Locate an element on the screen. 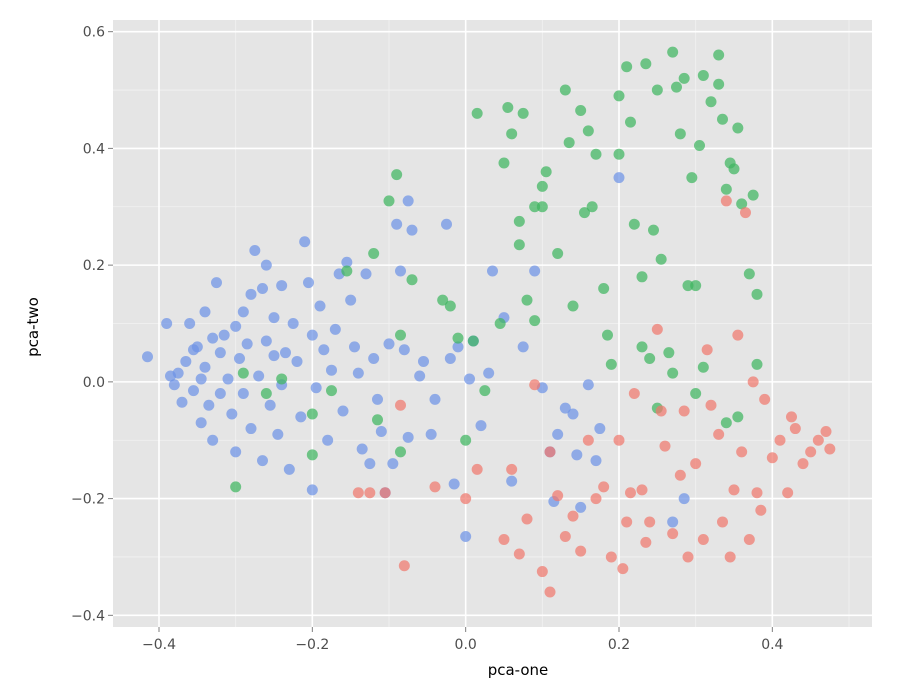 Image resolution: width=900 pixels, height=700 pixels. x-tick-label: −0.2 is located at coordinates (312, 645).